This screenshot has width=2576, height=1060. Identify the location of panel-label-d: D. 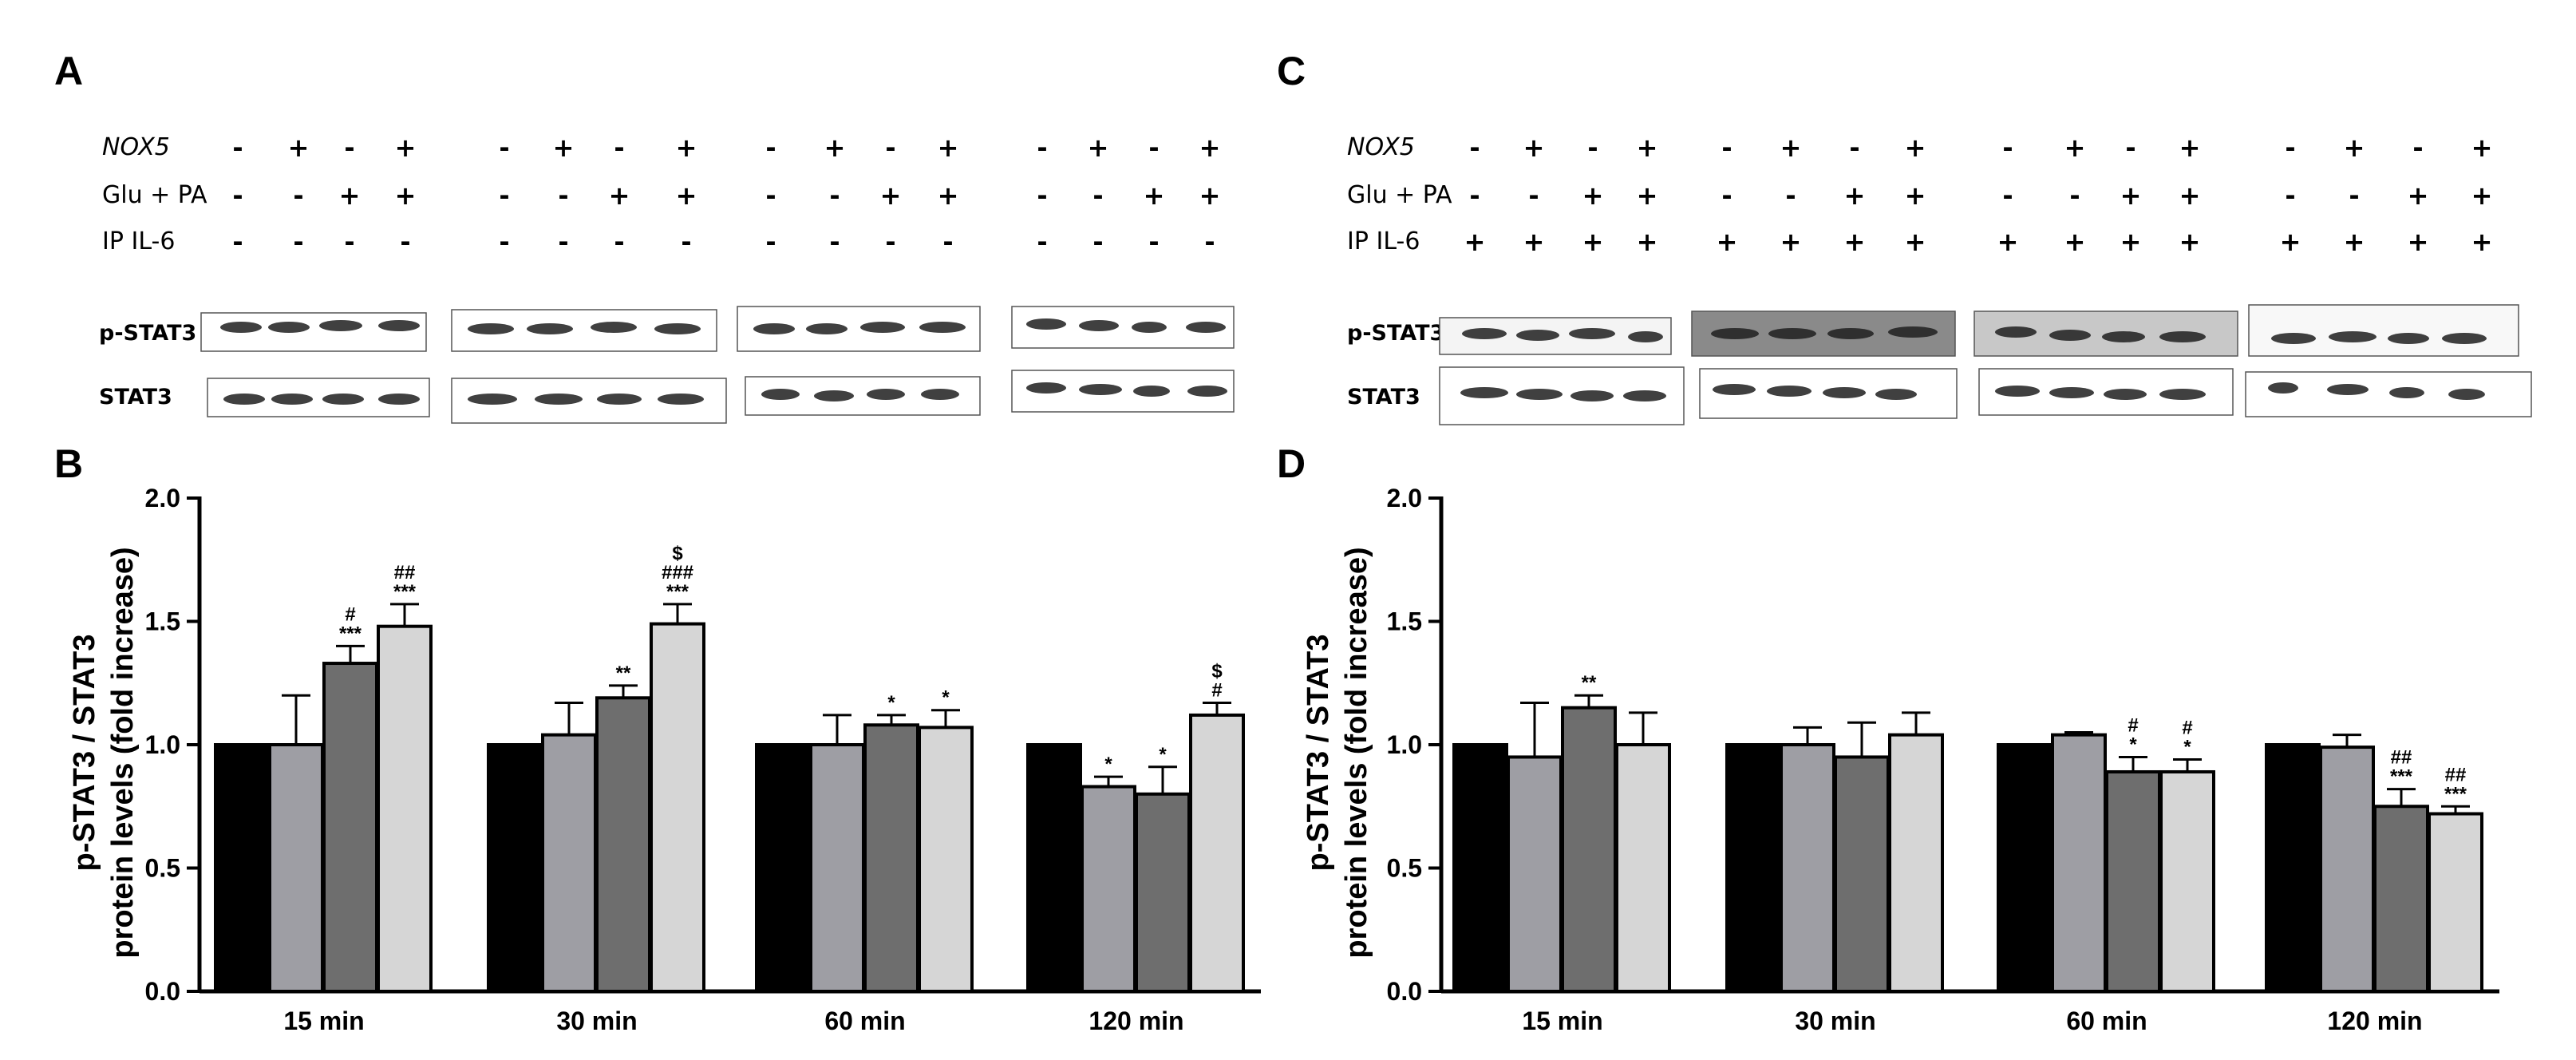
(1291, 464).